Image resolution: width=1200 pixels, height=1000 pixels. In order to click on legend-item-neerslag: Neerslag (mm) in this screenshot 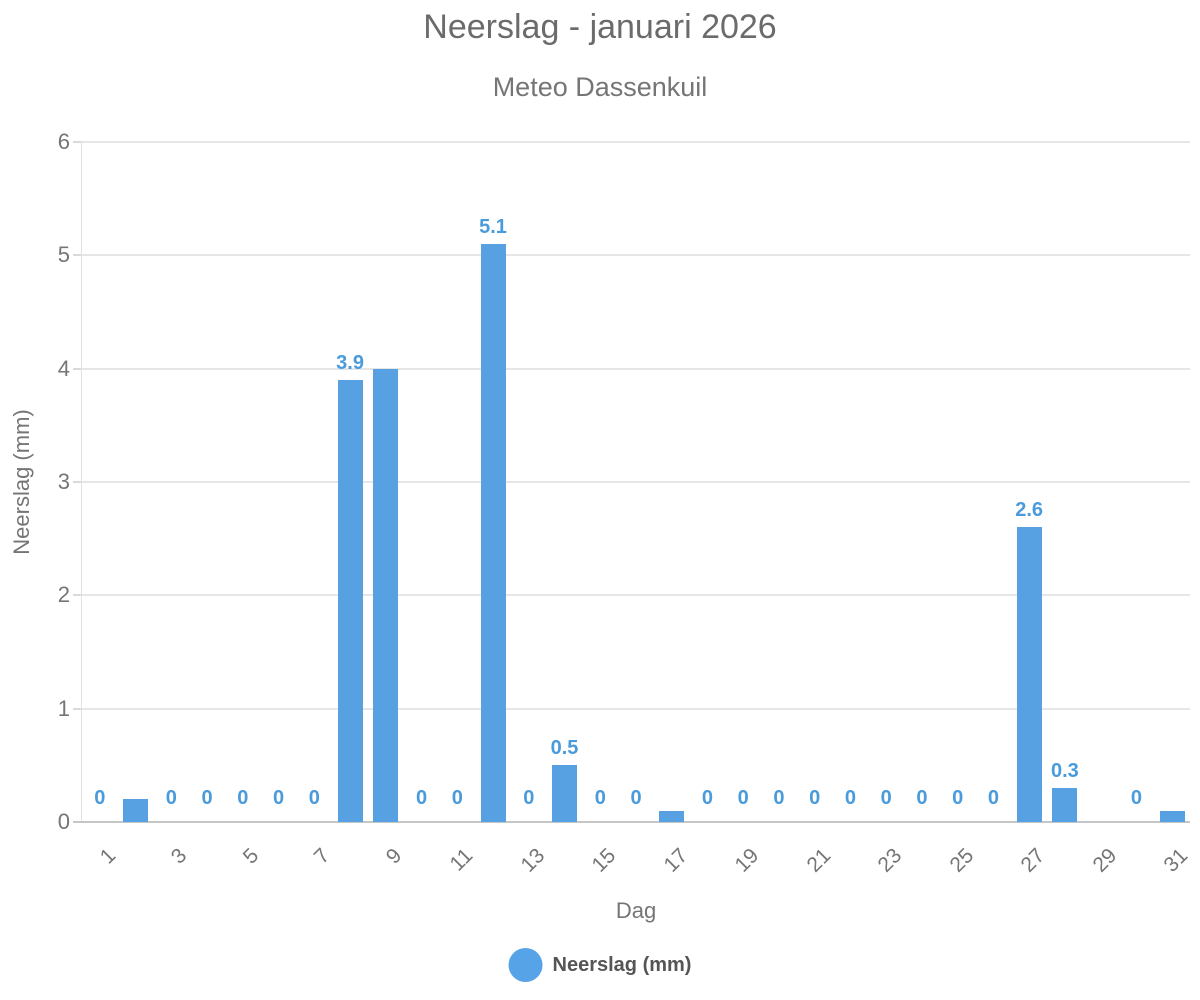, I will do `click(600, 965)`.